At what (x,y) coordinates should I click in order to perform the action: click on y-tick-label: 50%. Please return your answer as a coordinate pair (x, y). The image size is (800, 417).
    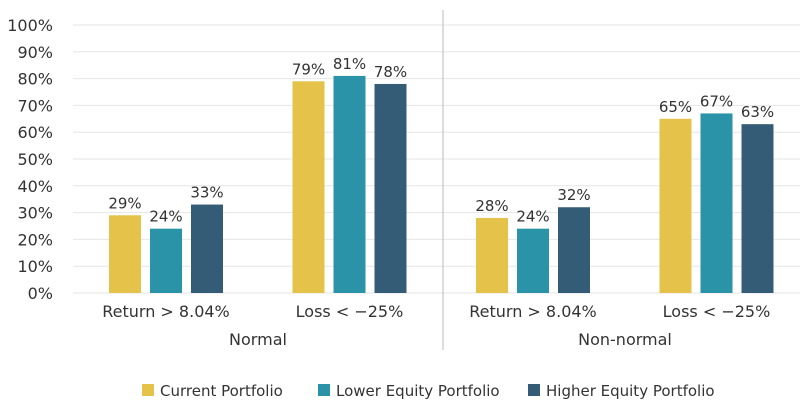
    Looking at the image, I should click on (35, 159).